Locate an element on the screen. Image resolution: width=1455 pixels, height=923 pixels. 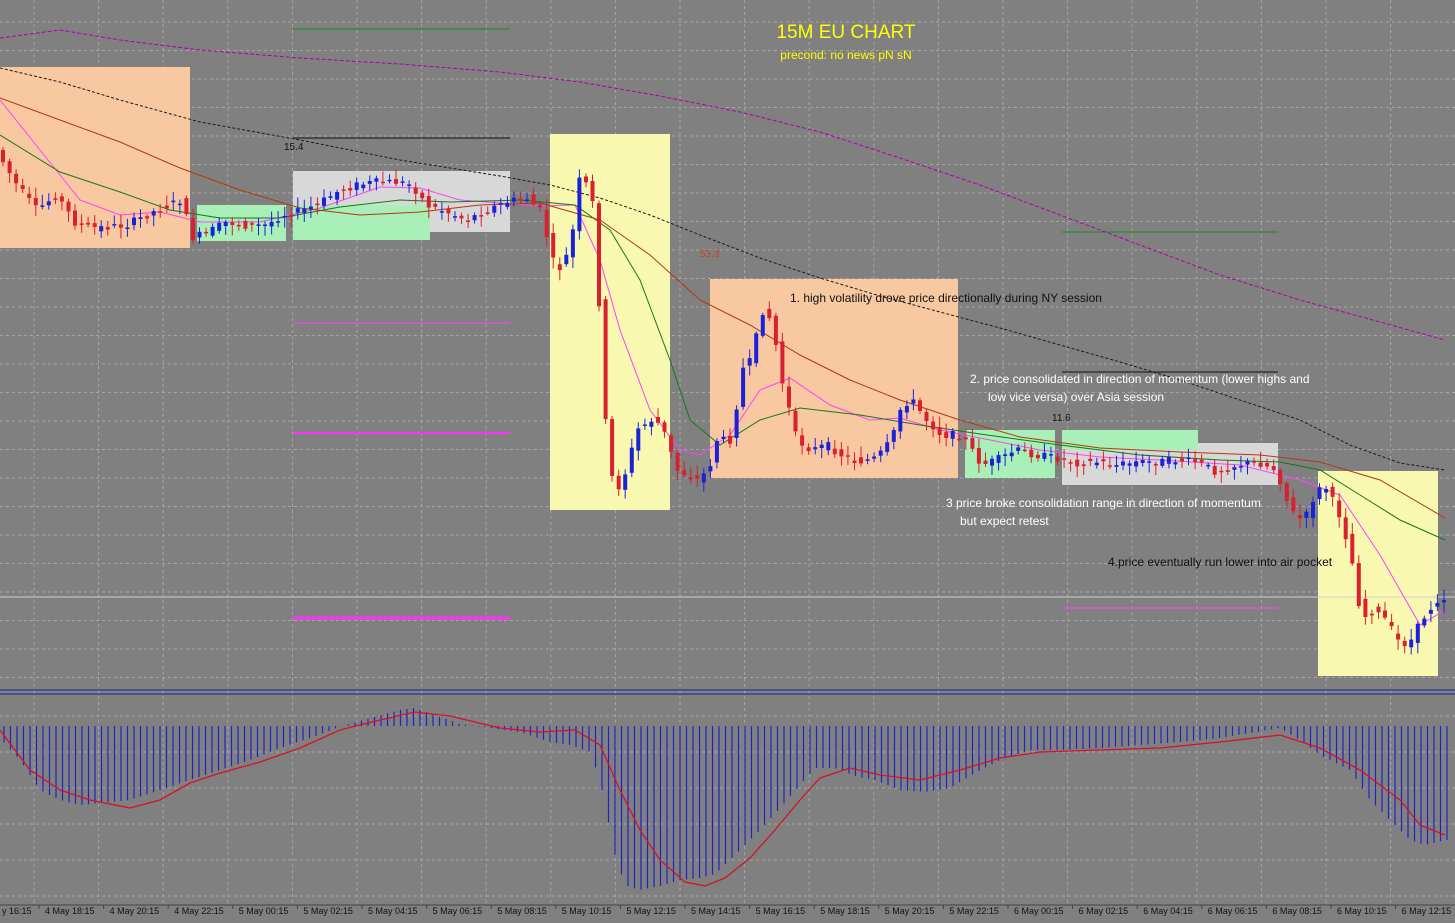
x-tick-label: 5 May 20:15 is located at coordinates (910, 911).